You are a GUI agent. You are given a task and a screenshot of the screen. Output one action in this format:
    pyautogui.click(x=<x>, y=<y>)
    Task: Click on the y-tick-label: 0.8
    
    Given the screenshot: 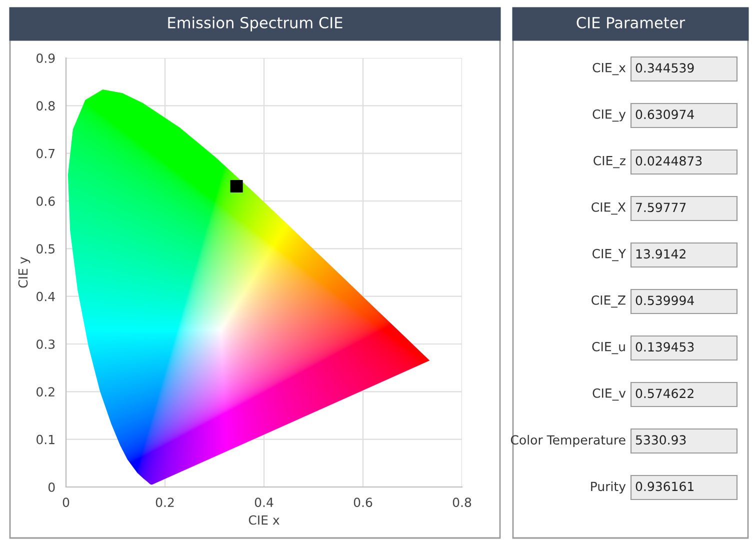 What is the action you would take?
    pyautogui.click(x=45, y=106)
    